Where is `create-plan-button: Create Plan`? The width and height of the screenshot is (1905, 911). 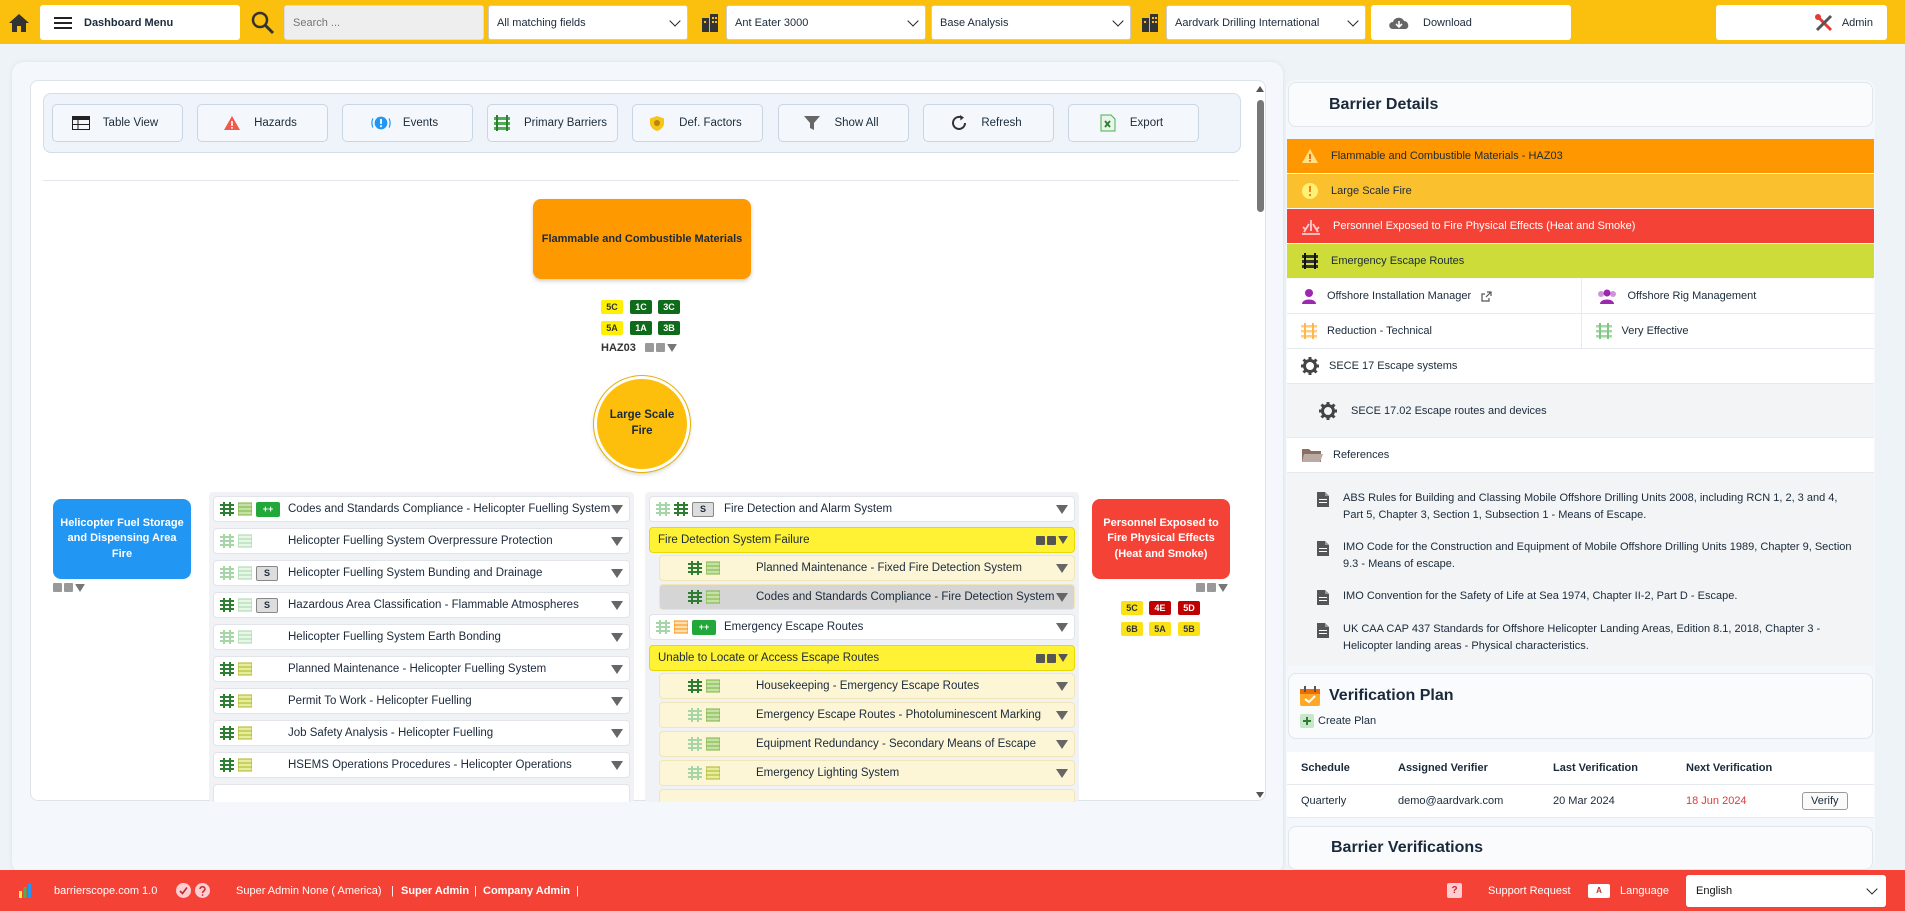
create-plan-button: Create Plan is located at coordinates (1338, 721).